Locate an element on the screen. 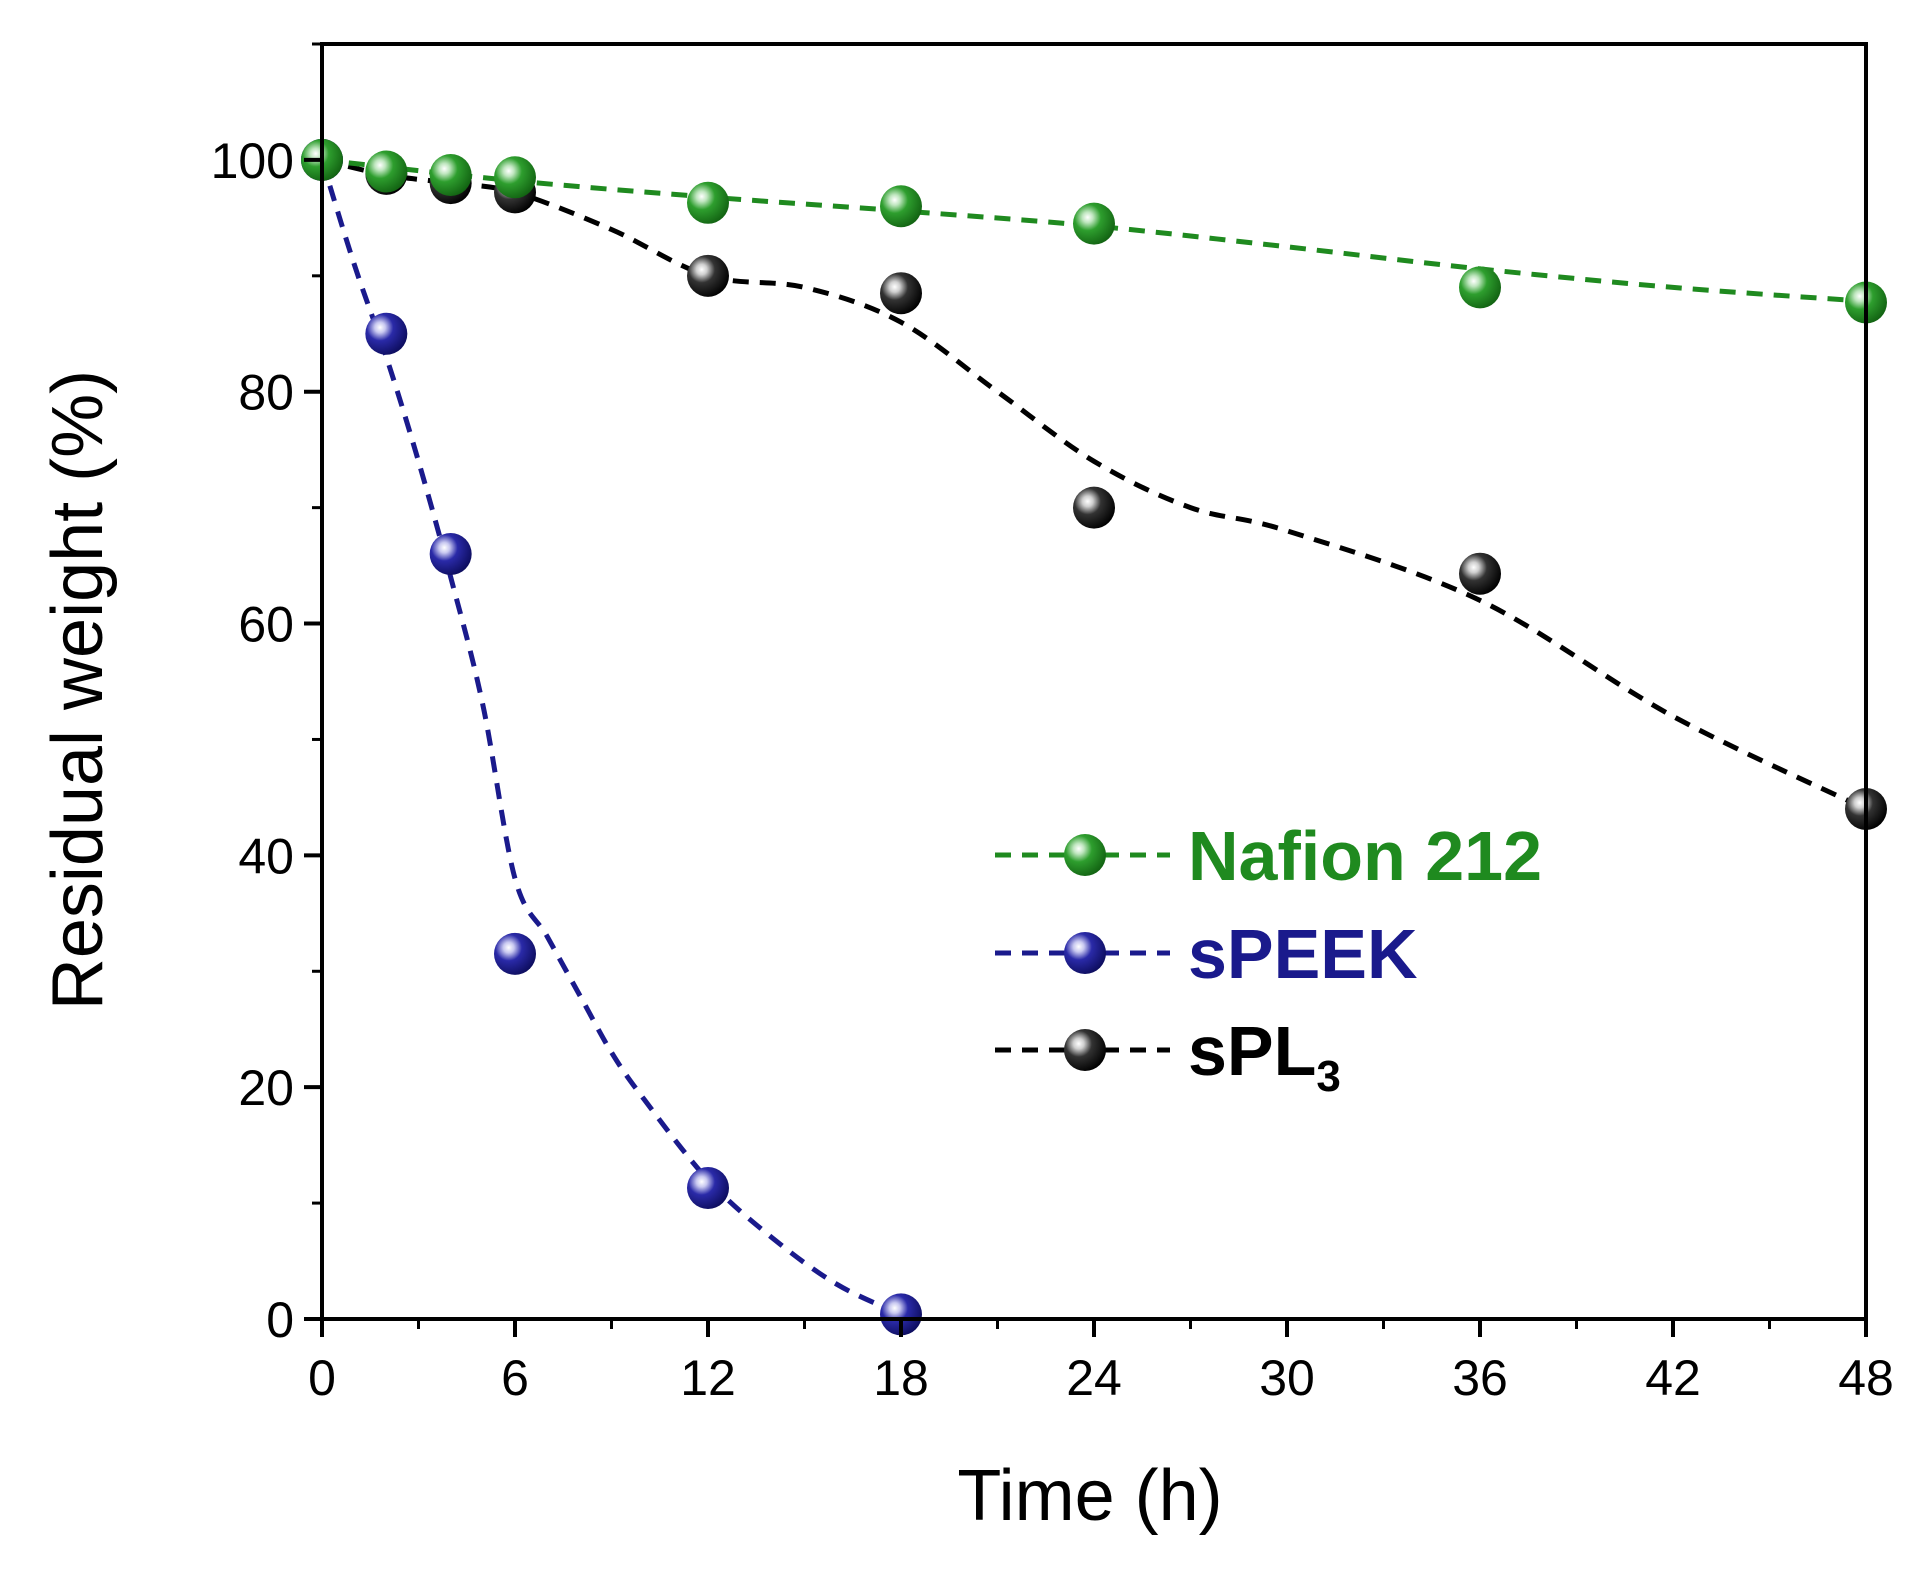 This screenshot has height=1575, width=1914. legend-label: Nafion 212 is located at coordinates (1365, 856).